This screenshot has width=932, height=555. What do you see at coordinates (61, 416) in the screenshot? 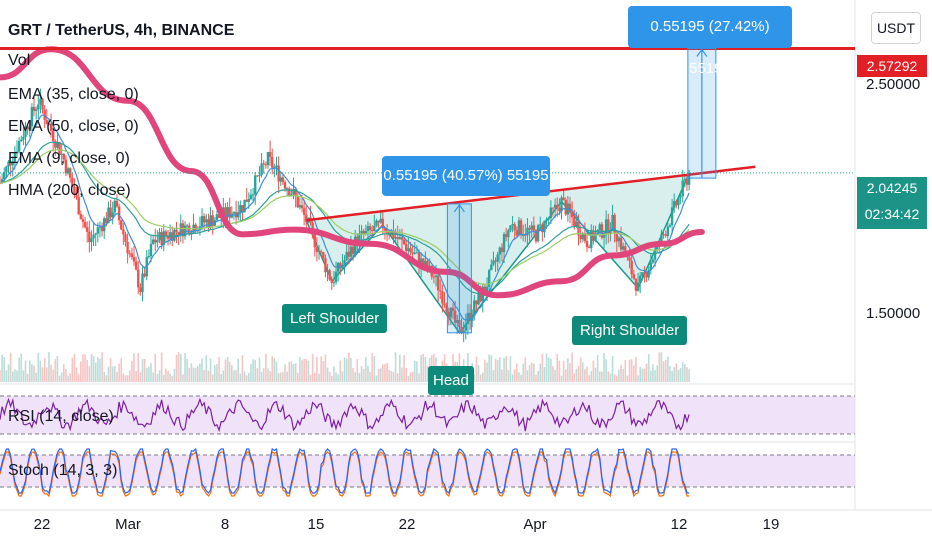
I see `rsi-label: RSI (14, close)` at bounding box center [61, 416].